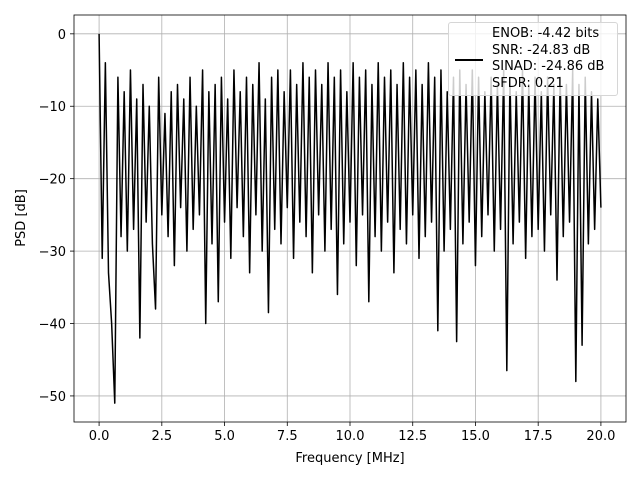  Describe the element at coordinates (21, 218) in the screenshot. I see `y-axis-label: PSD [dB]` at that location.